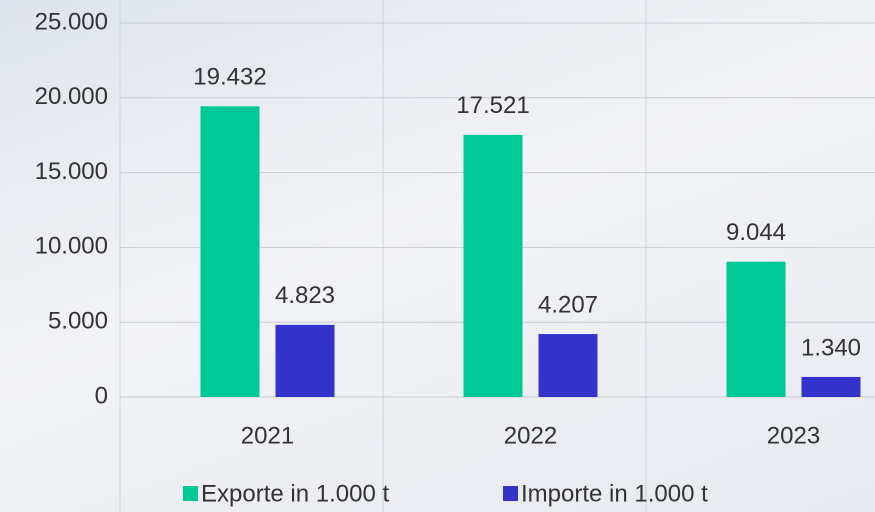  I want to click on data-label: 1.340, so click(831, 347).